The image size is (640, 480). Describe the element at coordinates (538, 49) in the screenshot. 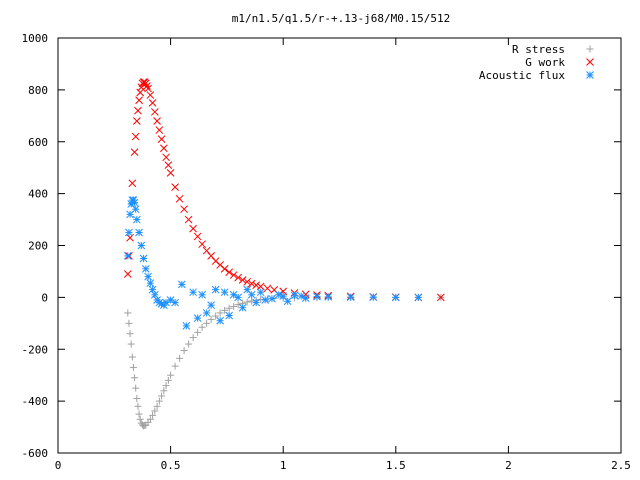

I see `legend-label: R stress` at that location.